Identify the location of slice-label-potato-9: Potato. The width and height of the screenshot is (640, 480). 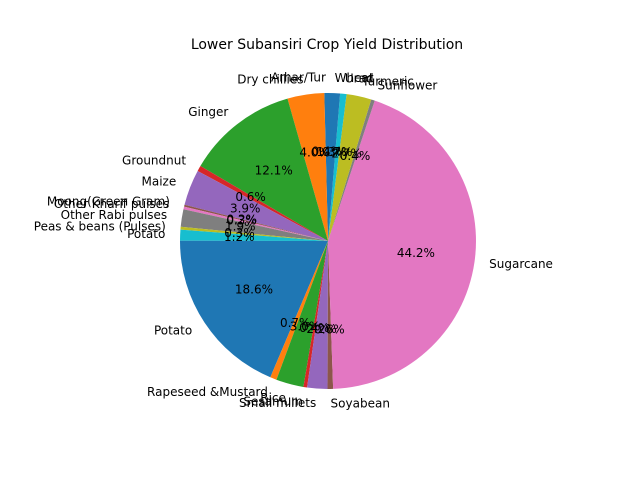
(146, 234).